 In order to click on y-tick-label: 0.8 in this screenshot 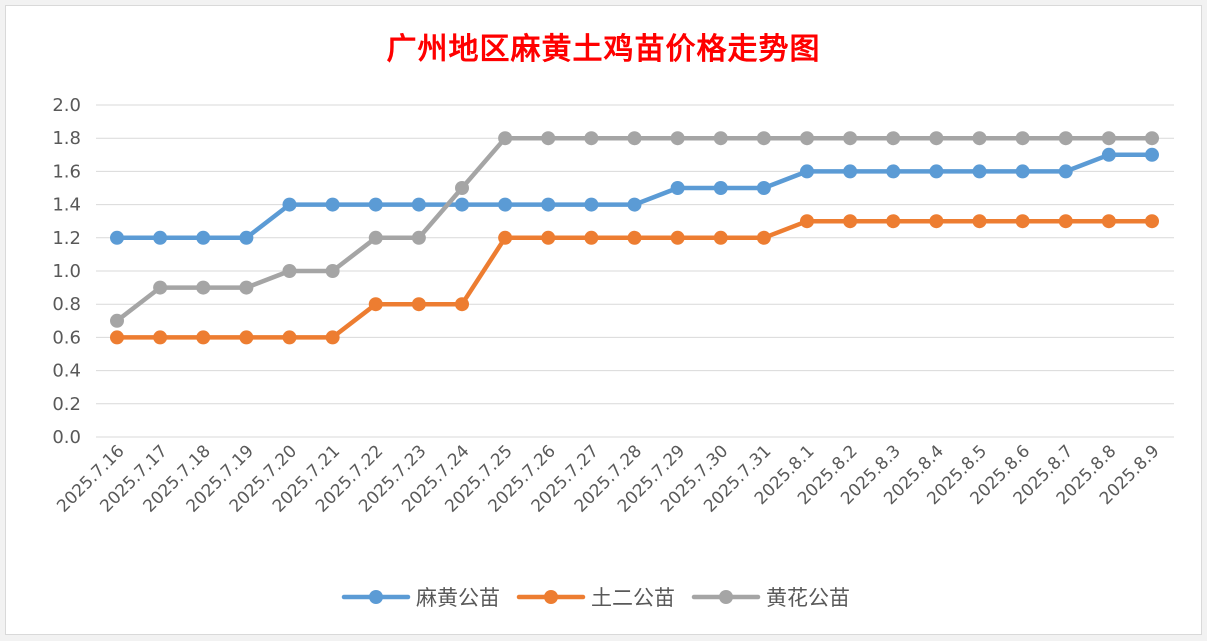, I will do `click(66, 304)`.